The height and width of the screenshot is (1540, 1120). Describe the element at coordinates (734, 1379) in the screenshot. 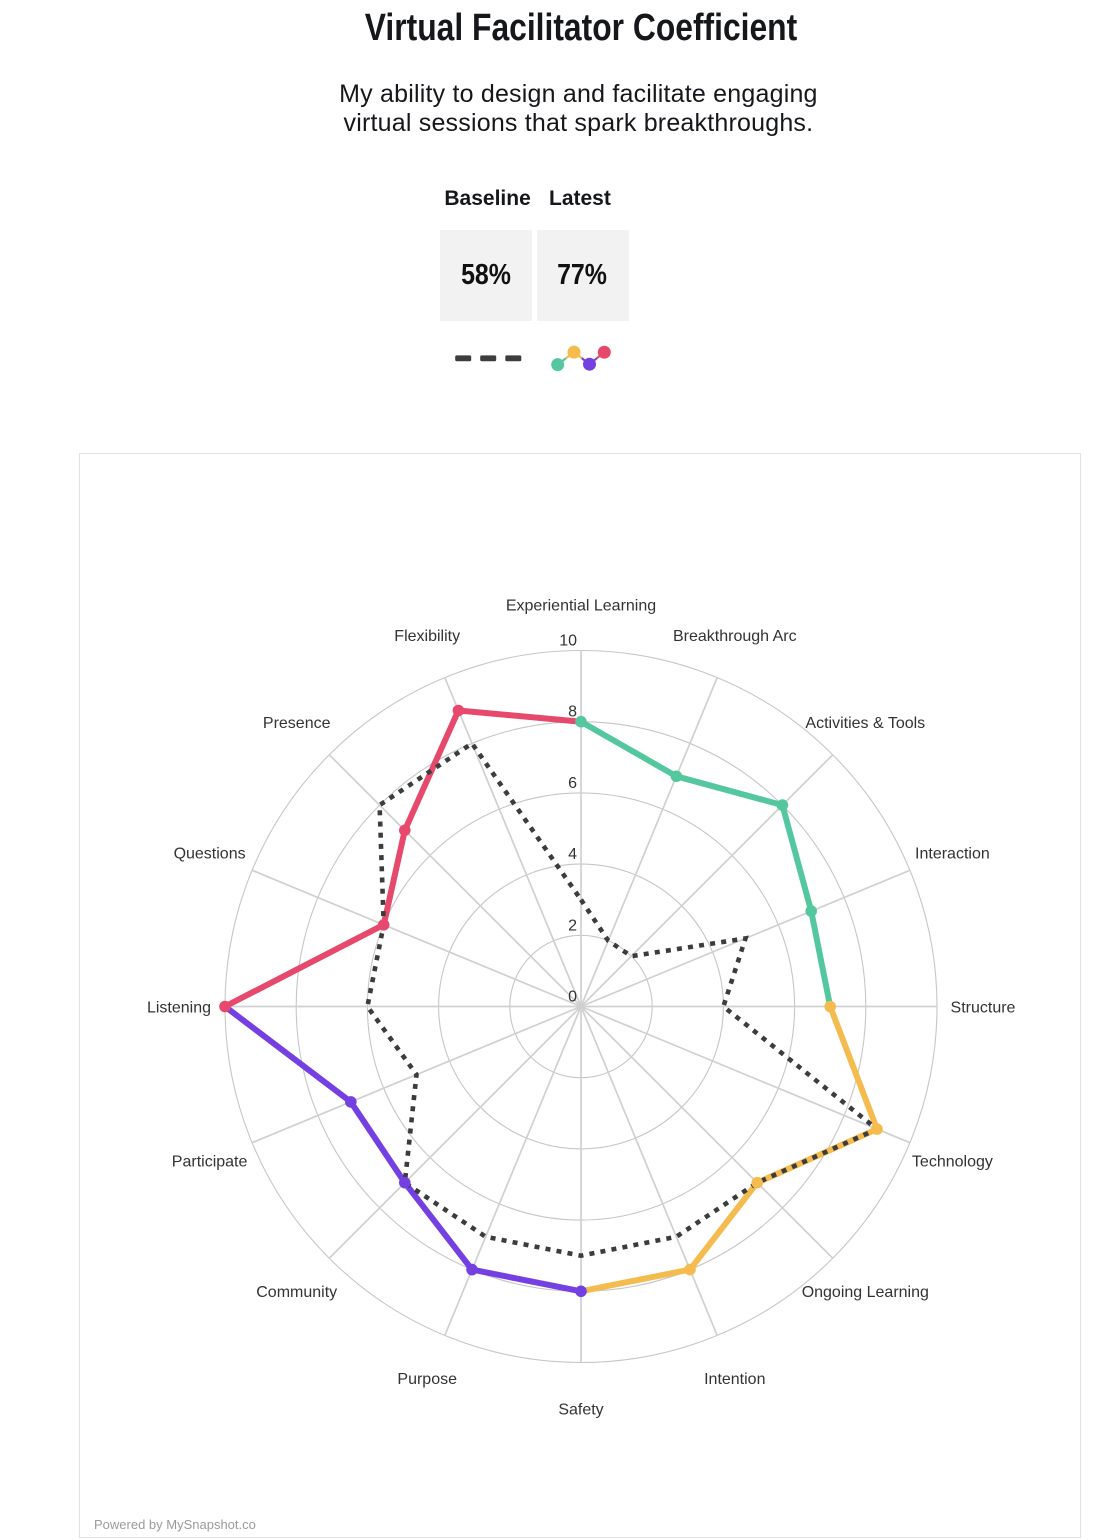

I see `svg-text: Intention` at that location.